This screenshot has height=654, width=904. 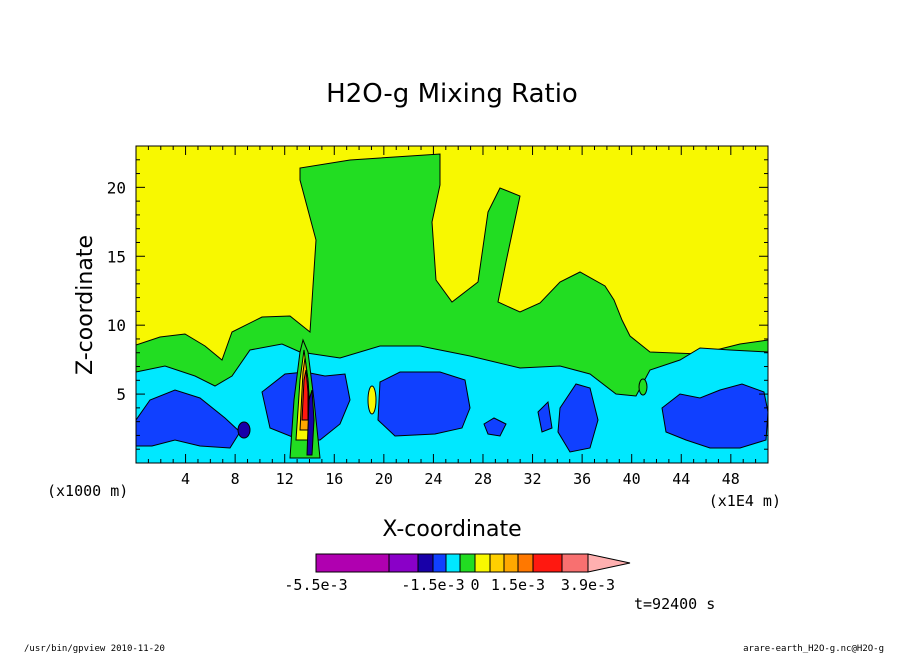 I want to click on colorbar-arrow, so click(x=609, y=563).